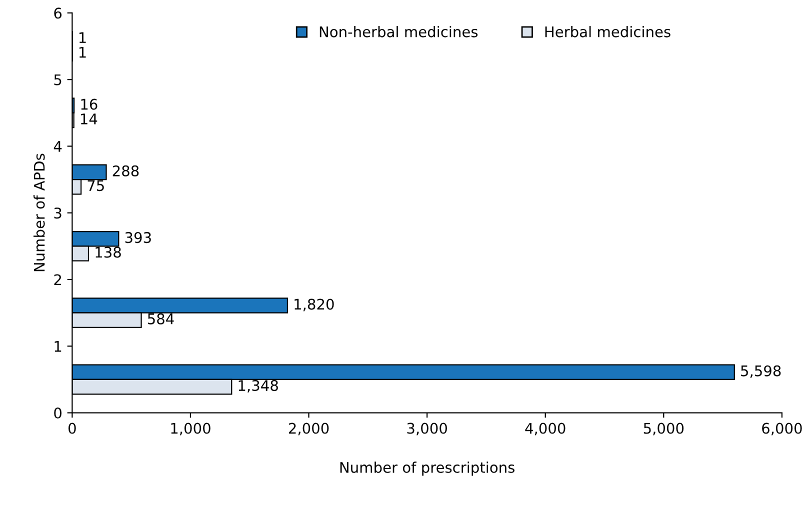 Image resolution: width=802 pixels, height=516 pixels. I want to click on x-tick-label: 1,000, so click(190, 429).